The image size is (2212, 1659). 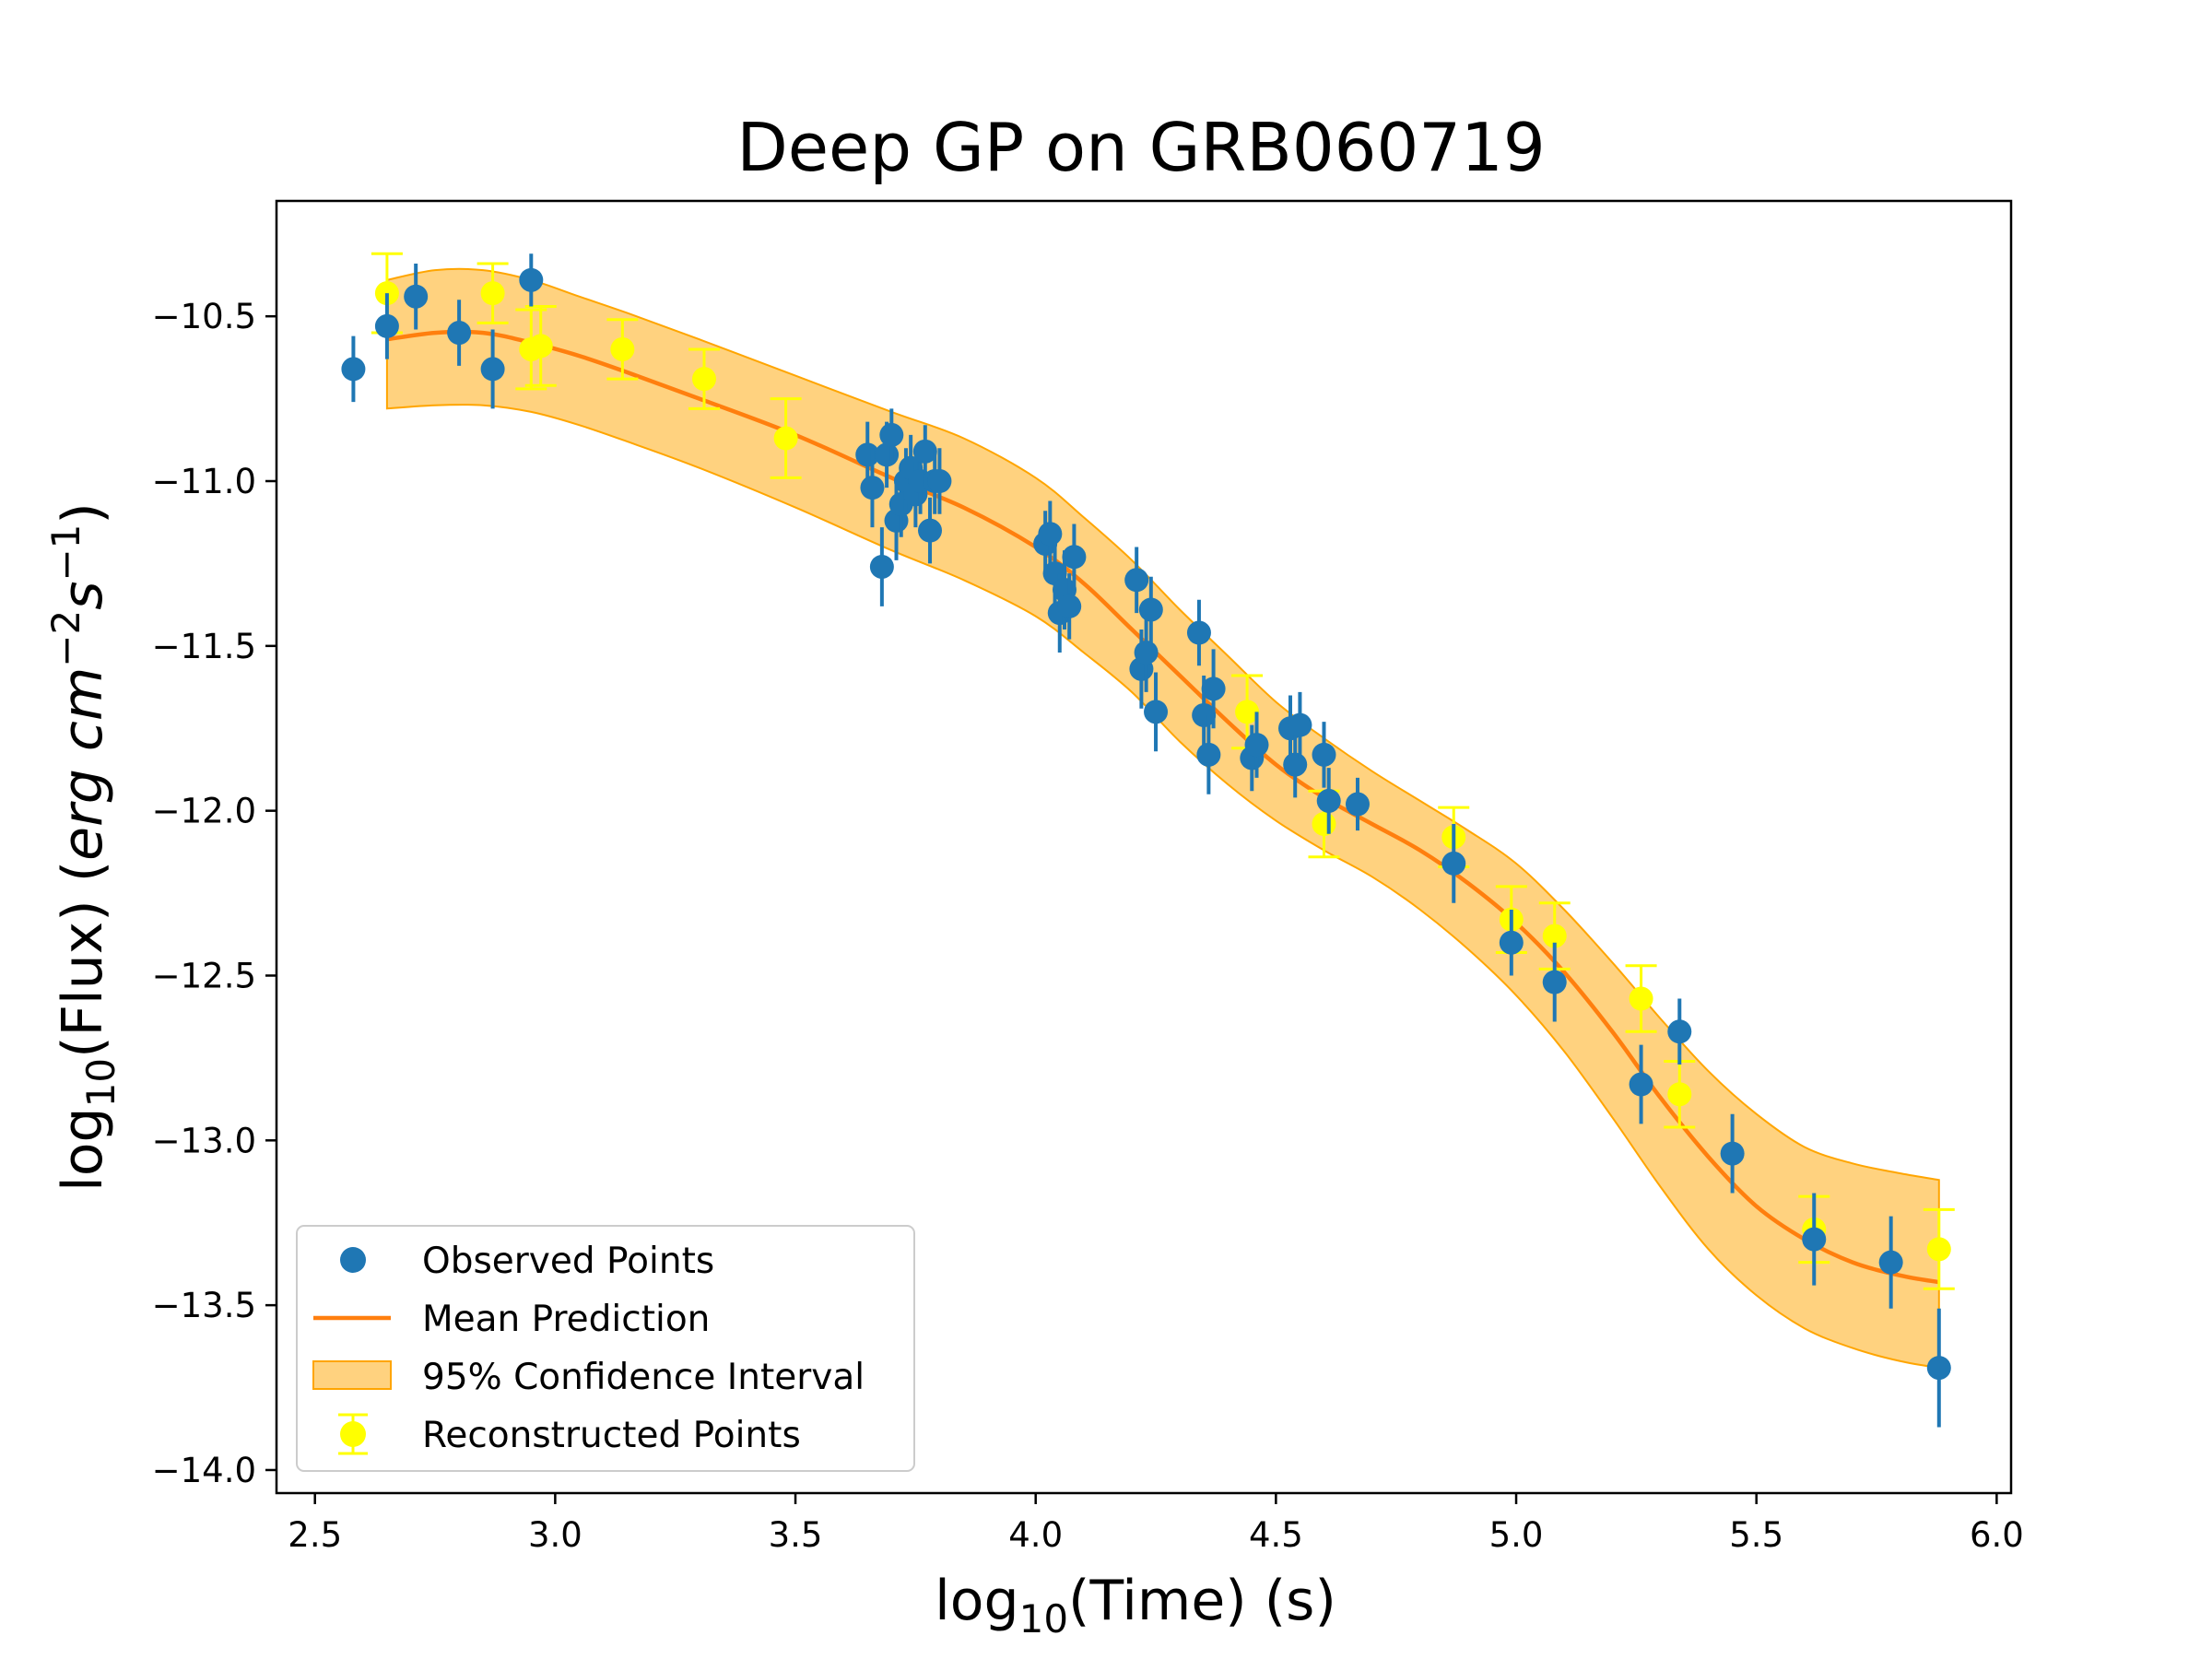 What do you see at coordinates (566, 1319) in the screenshot?
I see `legend-mean-label: Mean Prediction` at bounding box center [566, 1319].